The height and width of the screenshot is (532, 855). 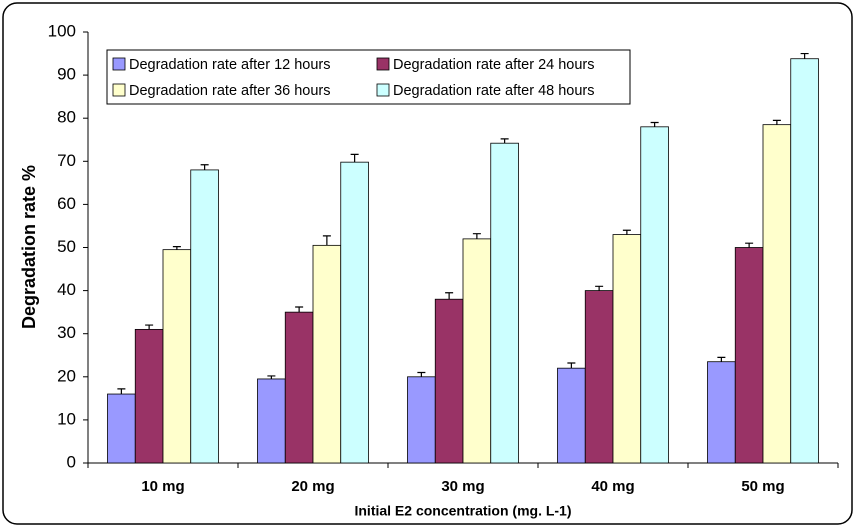 I want to click on legend-label: Degradation rate after 12 hours, so click(x=230, y=65).